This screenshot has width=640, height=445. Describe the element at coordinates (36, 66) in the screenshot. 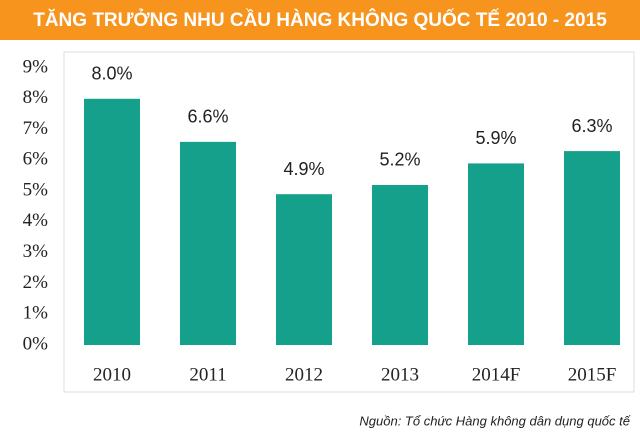

I see `y-tick-label: 9%` at that location.